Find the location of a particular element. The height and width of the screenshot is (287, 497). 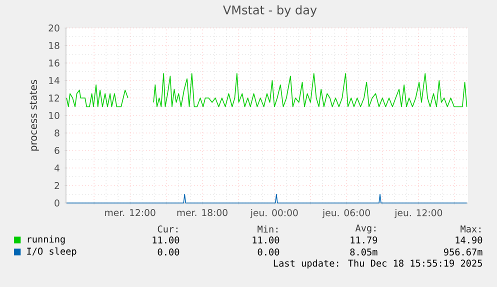

text: Cur: is located at coordinates (168, 229).